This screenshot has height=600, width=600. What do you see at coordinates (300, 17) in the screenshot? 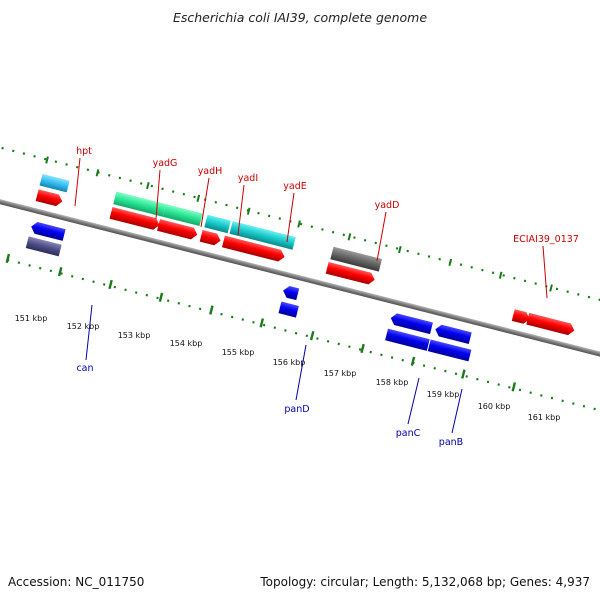
I see `map-title: Escherichia coli IAI39, complete genome` at bounding box center [300, 17].